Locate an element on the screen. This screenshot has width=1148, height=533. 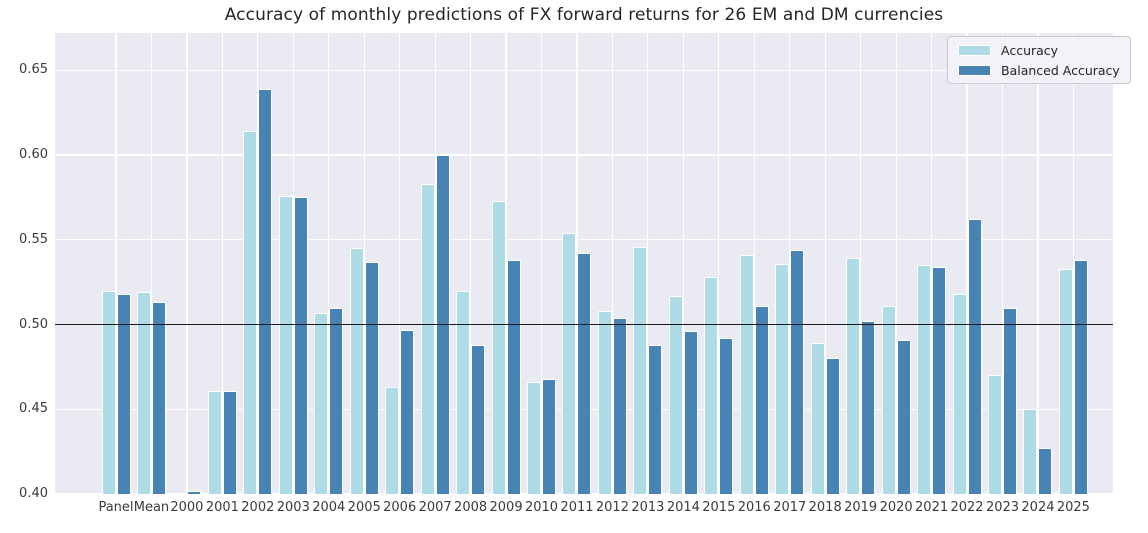
x-axis-tick-label: 2020 is located at coordinates (896, 507).